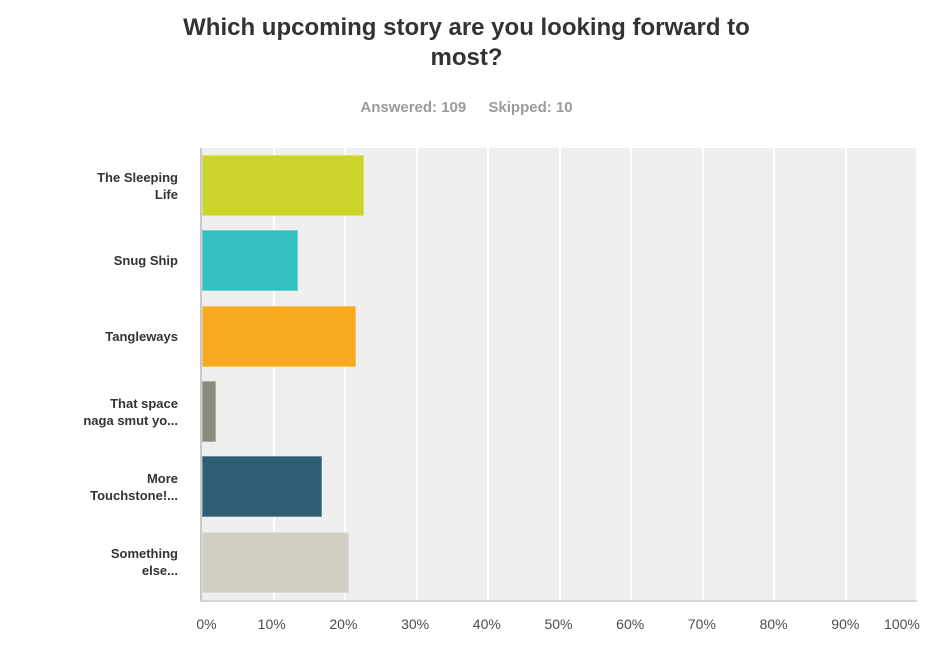 This screenshot has height=664, width=933. I want to click on category-label-line: More, so click(162, 478).